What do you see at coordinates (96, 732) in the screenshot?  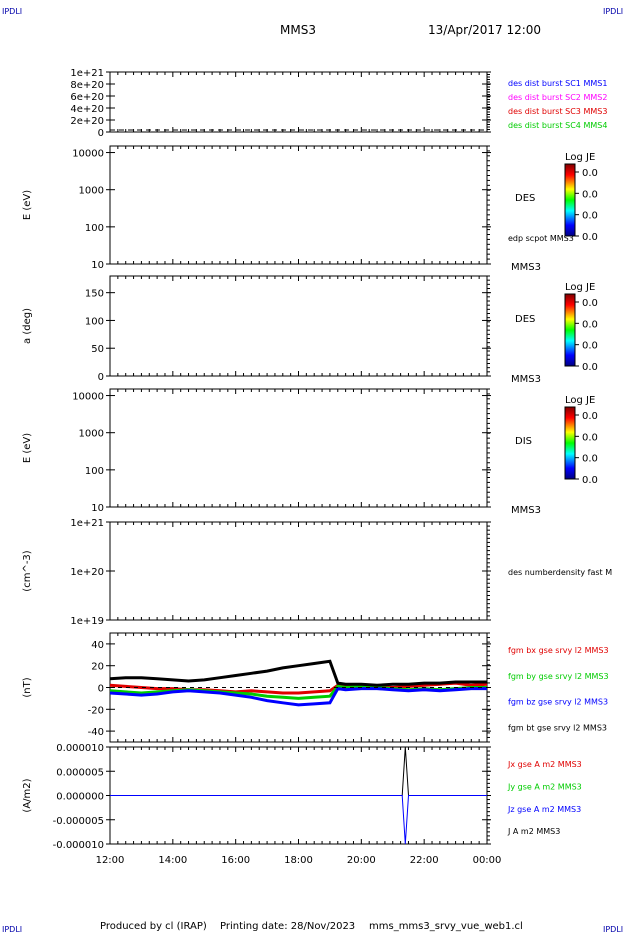 I see `y-tick-label: -40` at bounding box center [96, 732].